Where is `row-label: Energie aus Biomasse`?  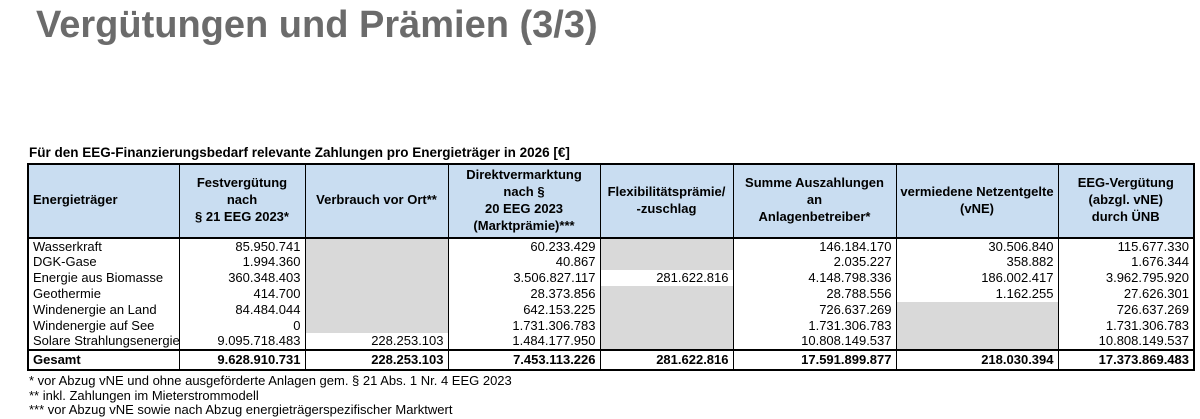 row-label: Energie aus Biomasse is located at coordinates (103, 278).